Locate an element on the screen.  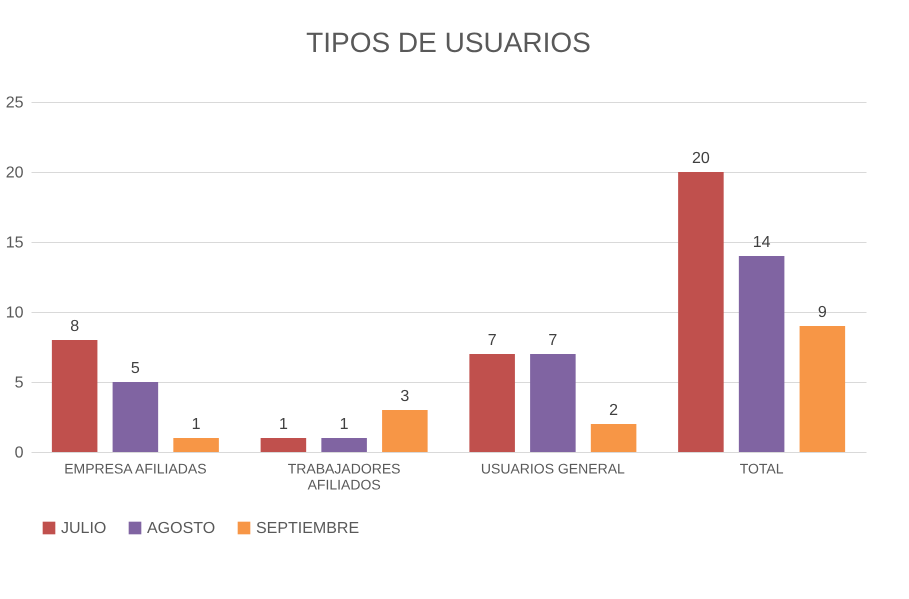
data-label: 20 is located at coordinates (701, 158).